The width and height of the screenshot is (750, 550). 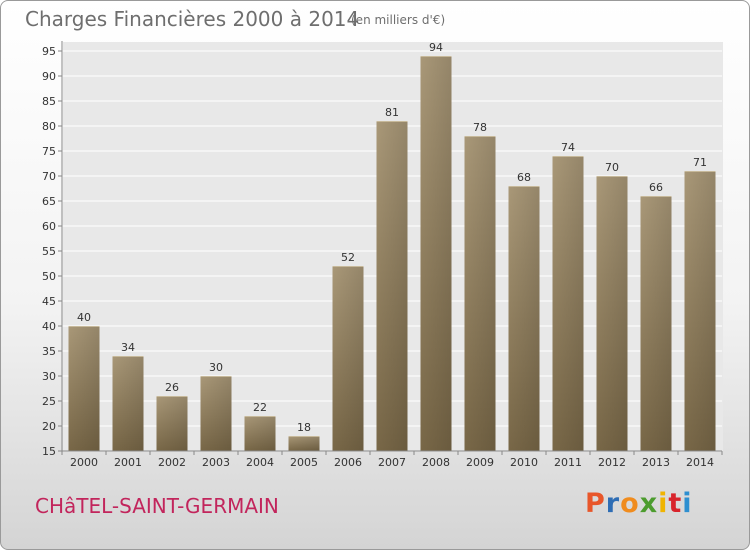 I want to click on x-tick-label: 2003, so click(x=216, y=462).